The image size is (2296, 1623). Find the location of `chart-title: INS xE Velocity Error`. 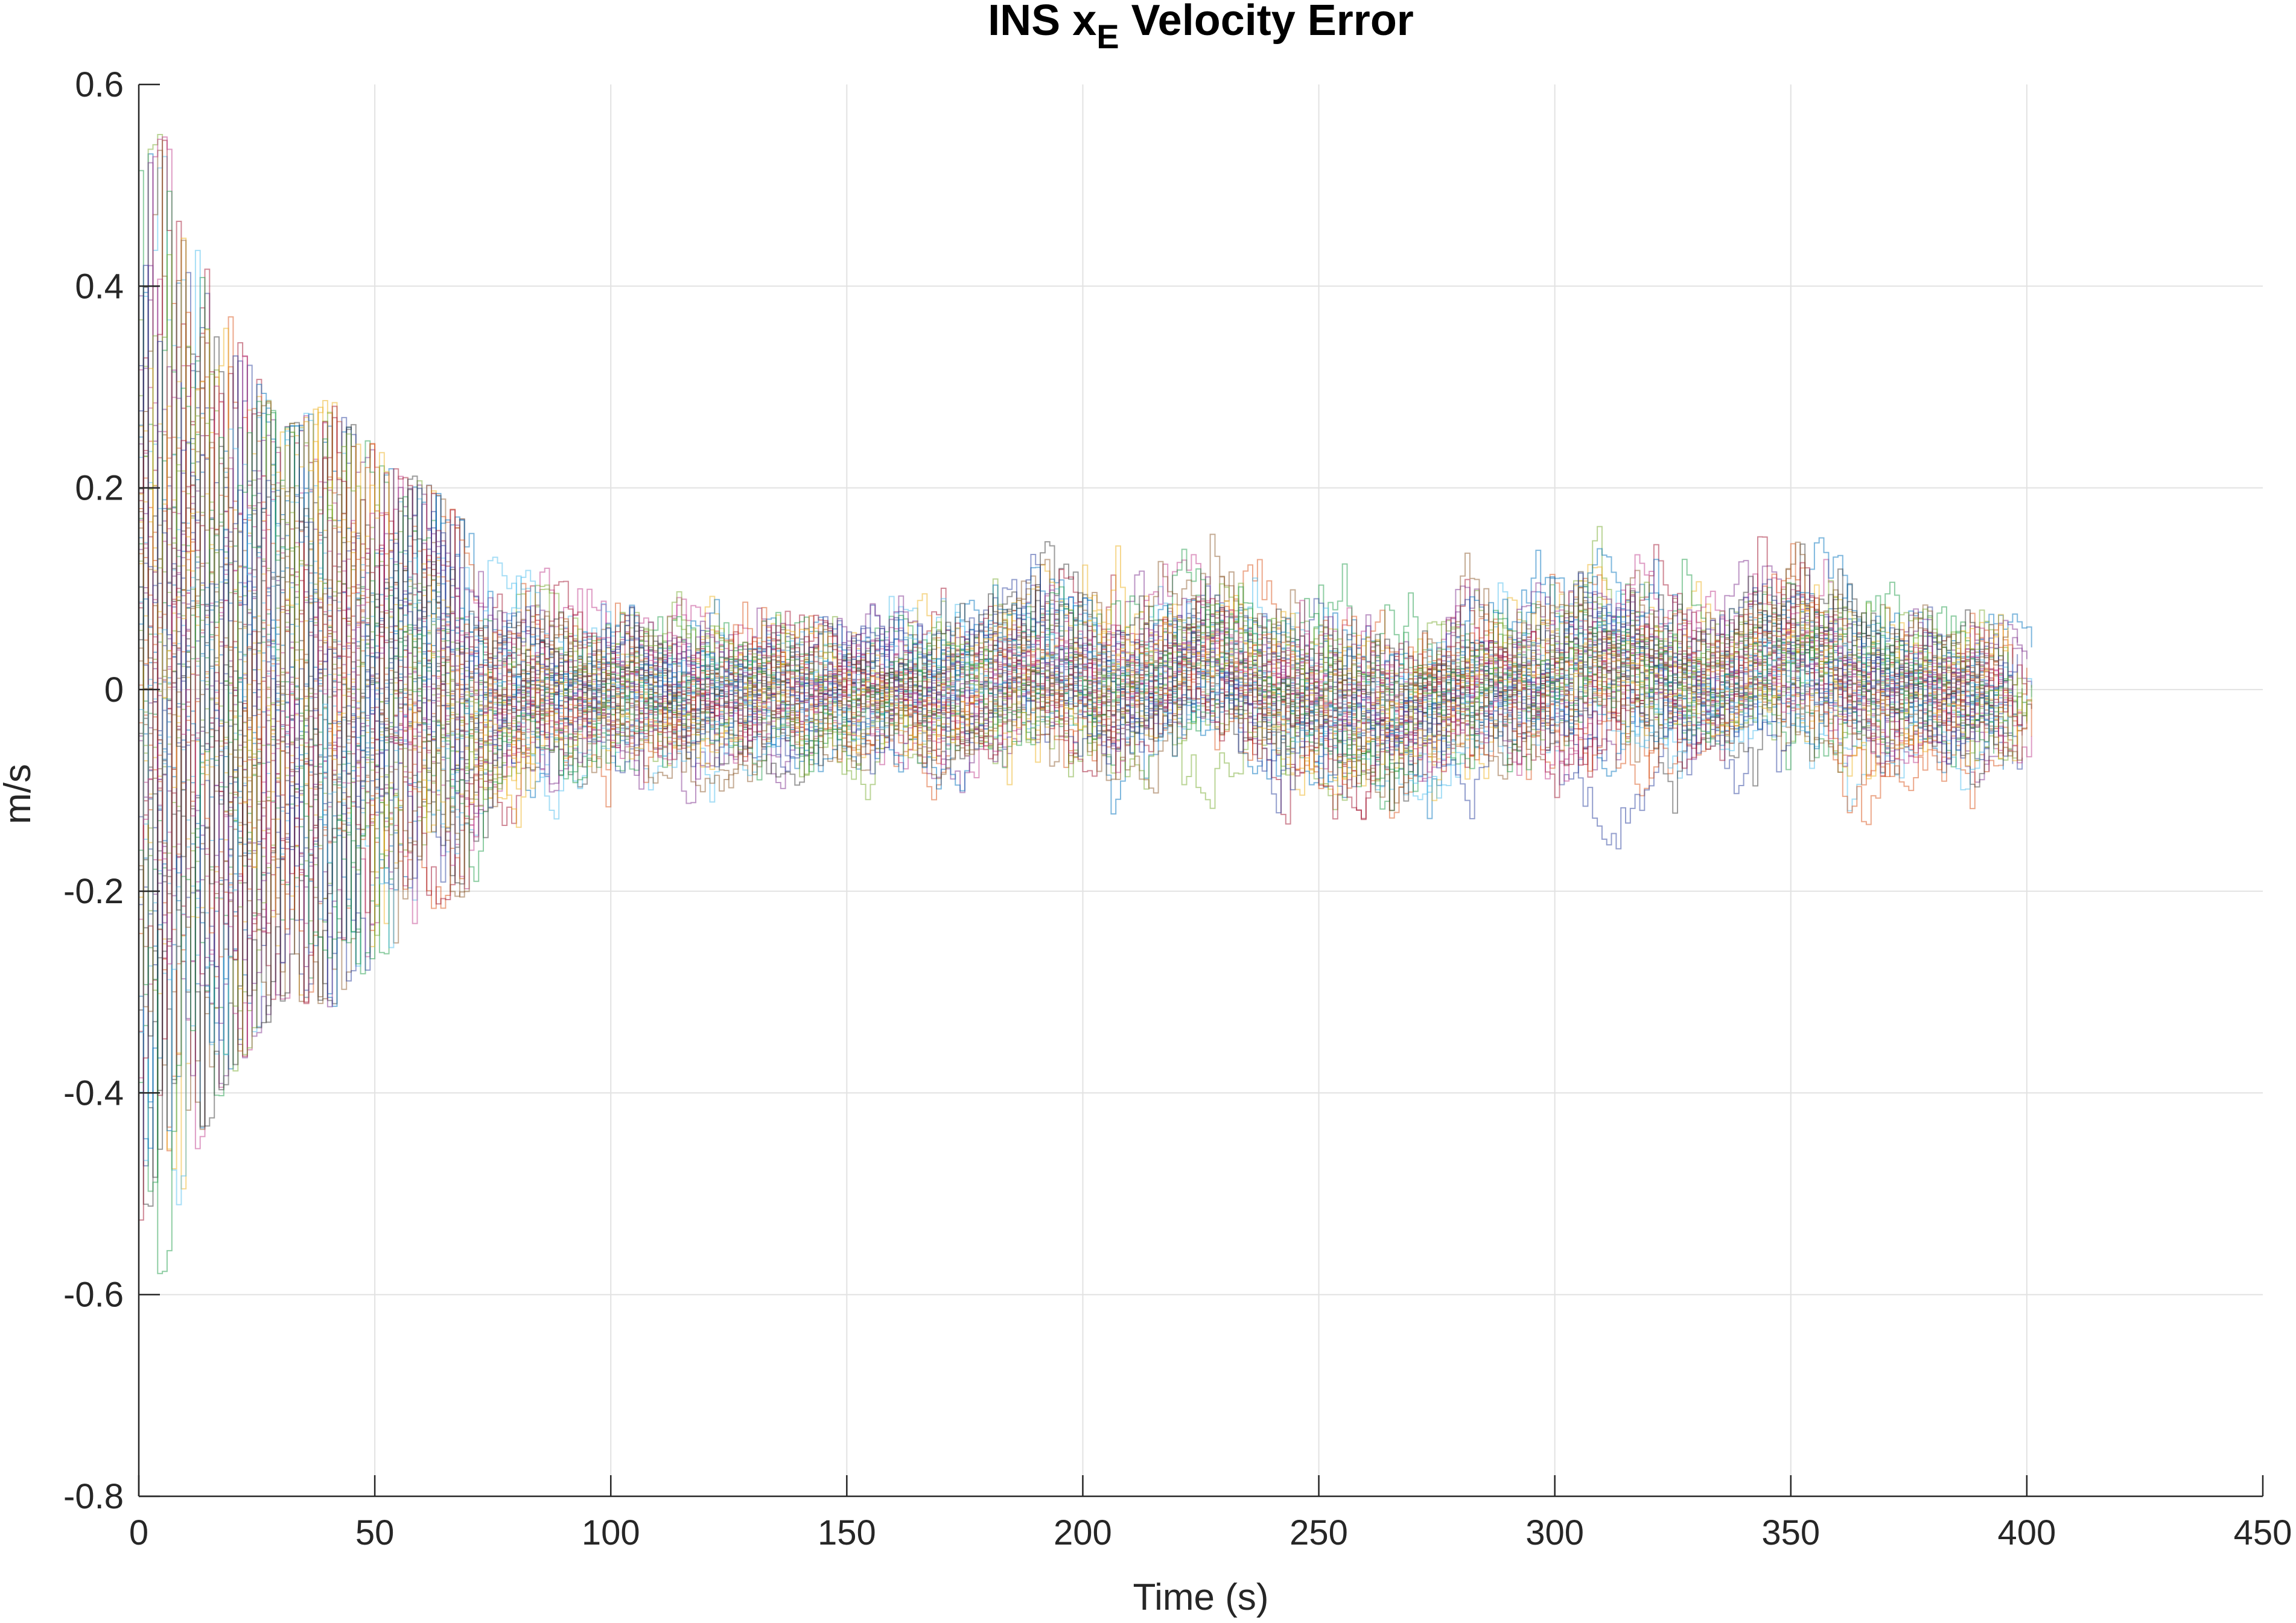

chart-title: INS xE Velocity Error is located at coordinates (1201, 28).